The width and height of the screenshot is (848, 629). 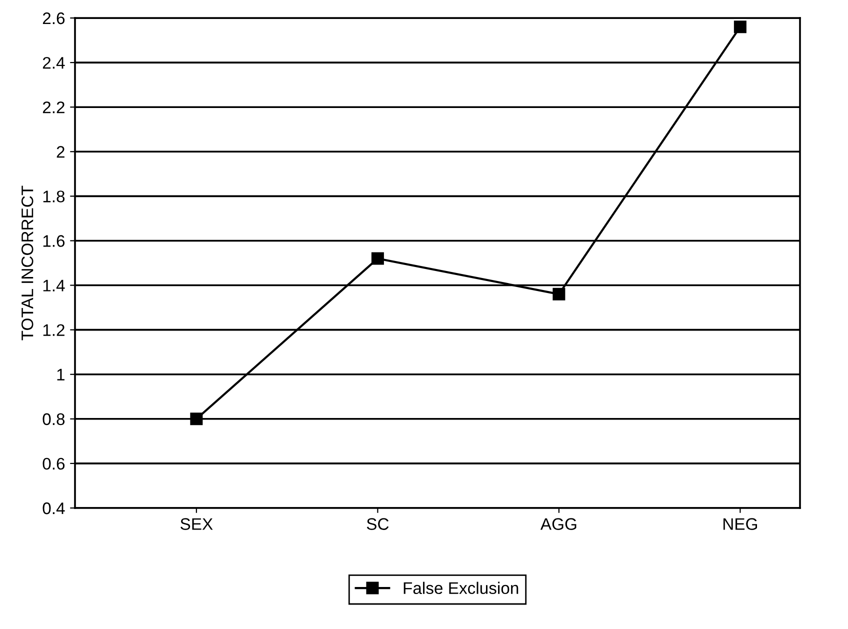 What do you see at coordinates (53, 464) in the screenshot?
I see `y-tick-label: 0.6` at bounding box center [53, 464].